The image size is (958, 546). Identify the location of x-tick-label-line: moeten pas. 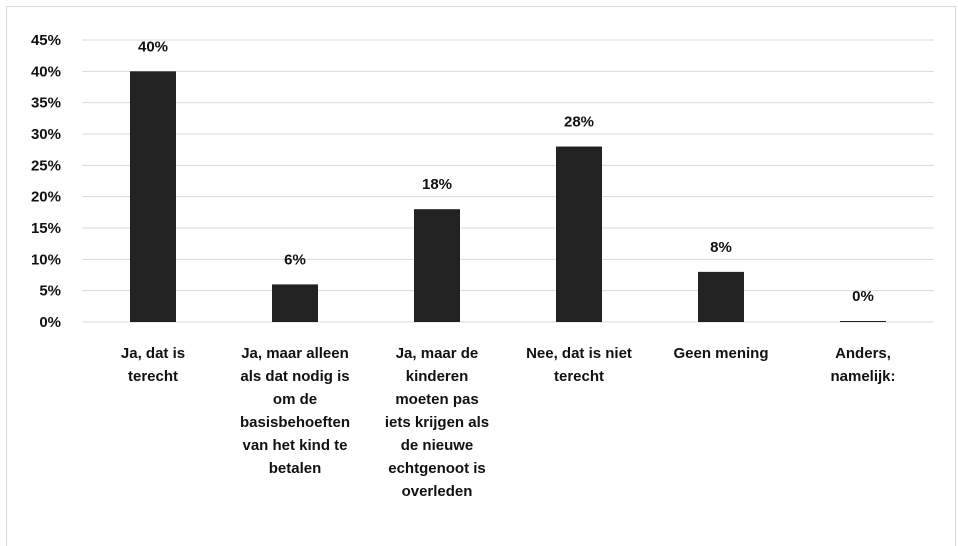
(437, 399).